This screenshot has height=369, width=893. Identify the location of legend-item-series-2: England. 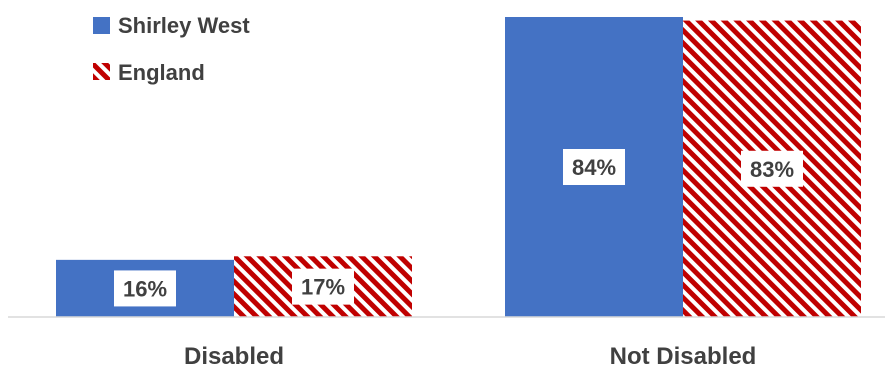
(149, 72).